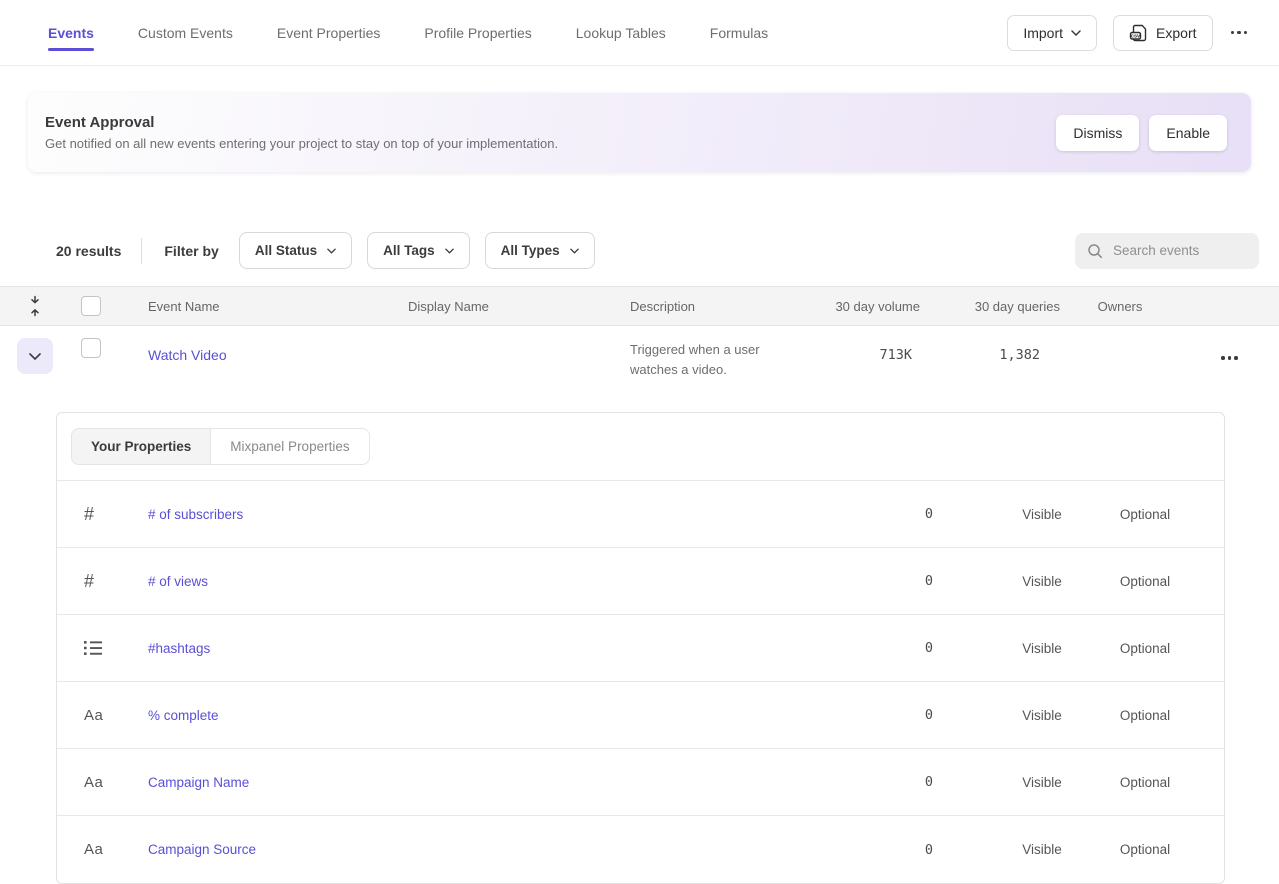  I want to click on banner-actions: Dismiss Enable, so click(1141, 132).